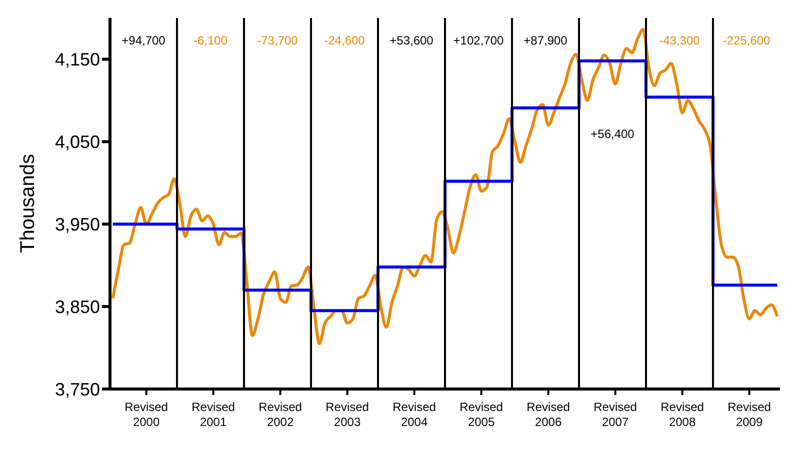 This screenshot has width=798, height=449. I want to click on annotation: +102,700, so click(478, 41).